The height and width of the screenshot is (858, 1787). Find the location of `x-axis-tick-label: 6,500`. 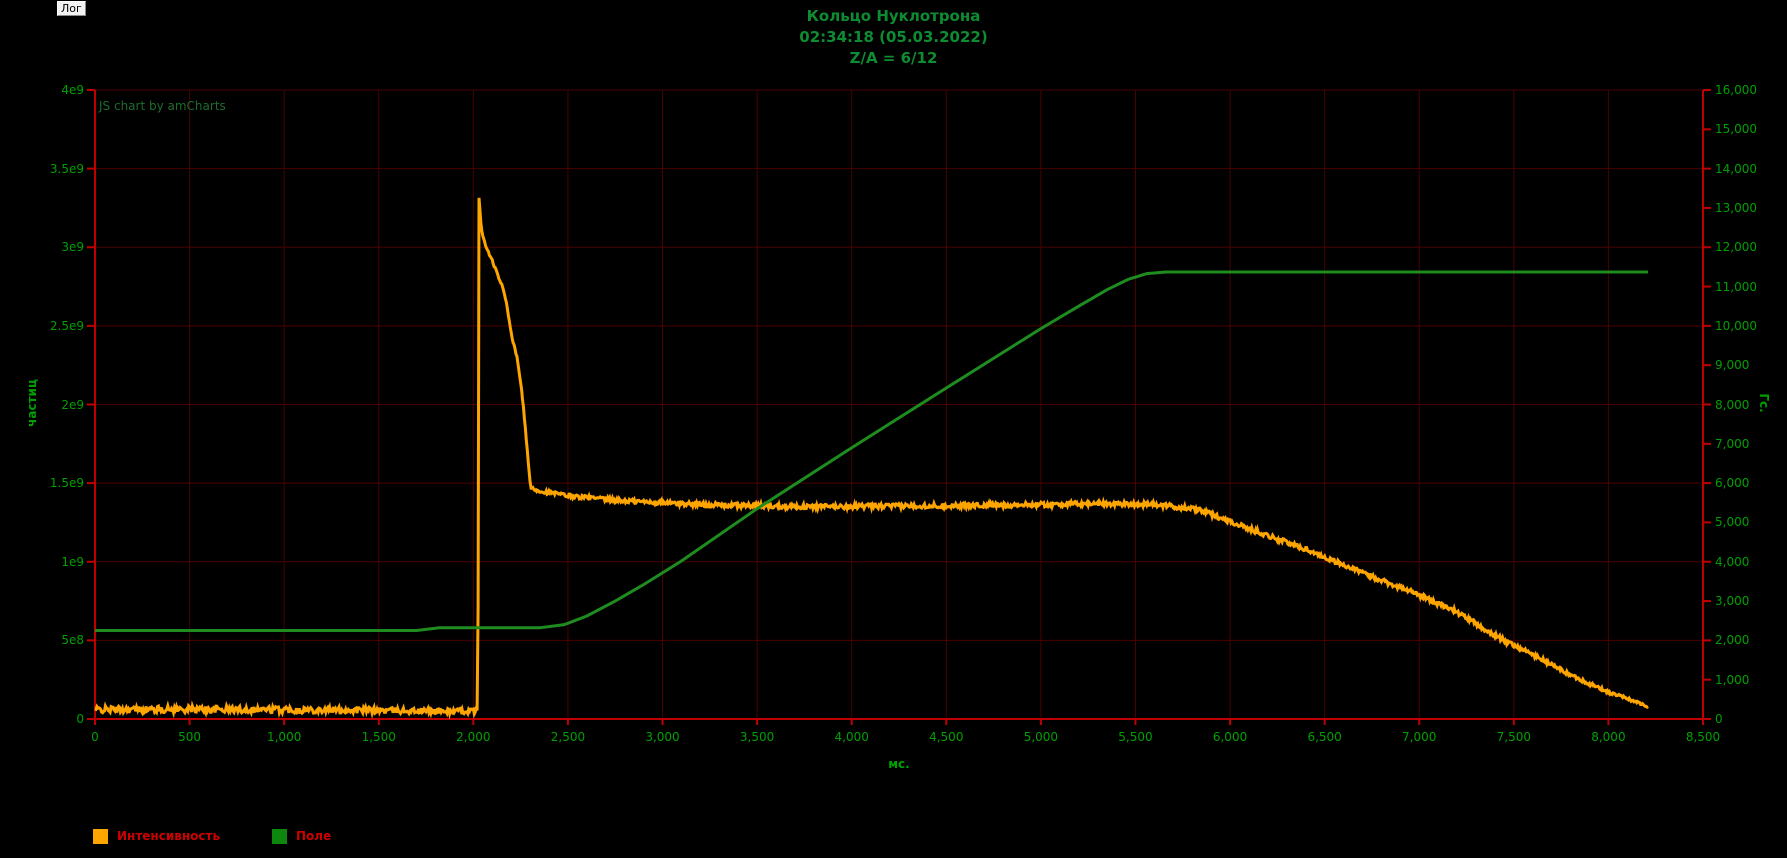

x-axis-tick-label: 6,500 is located at coordinates (1324, 737).